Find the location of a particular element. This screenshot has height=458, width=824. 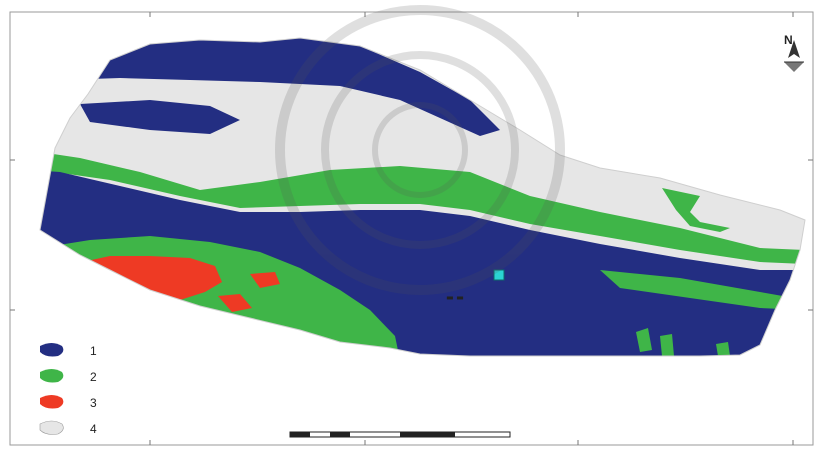

scale-bar is located at coordinates (400, 434).